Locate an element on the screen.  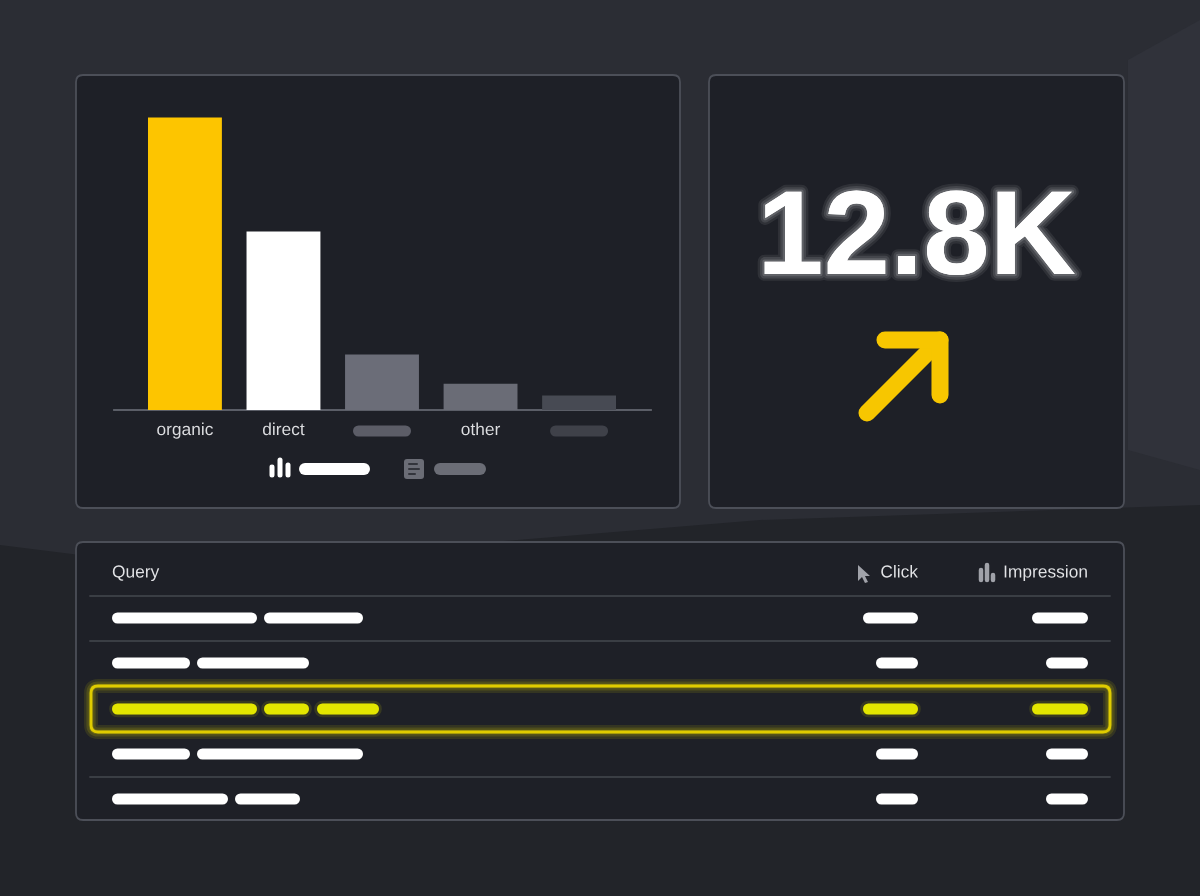
text: 12.8K is located at coordinates (919, 233).